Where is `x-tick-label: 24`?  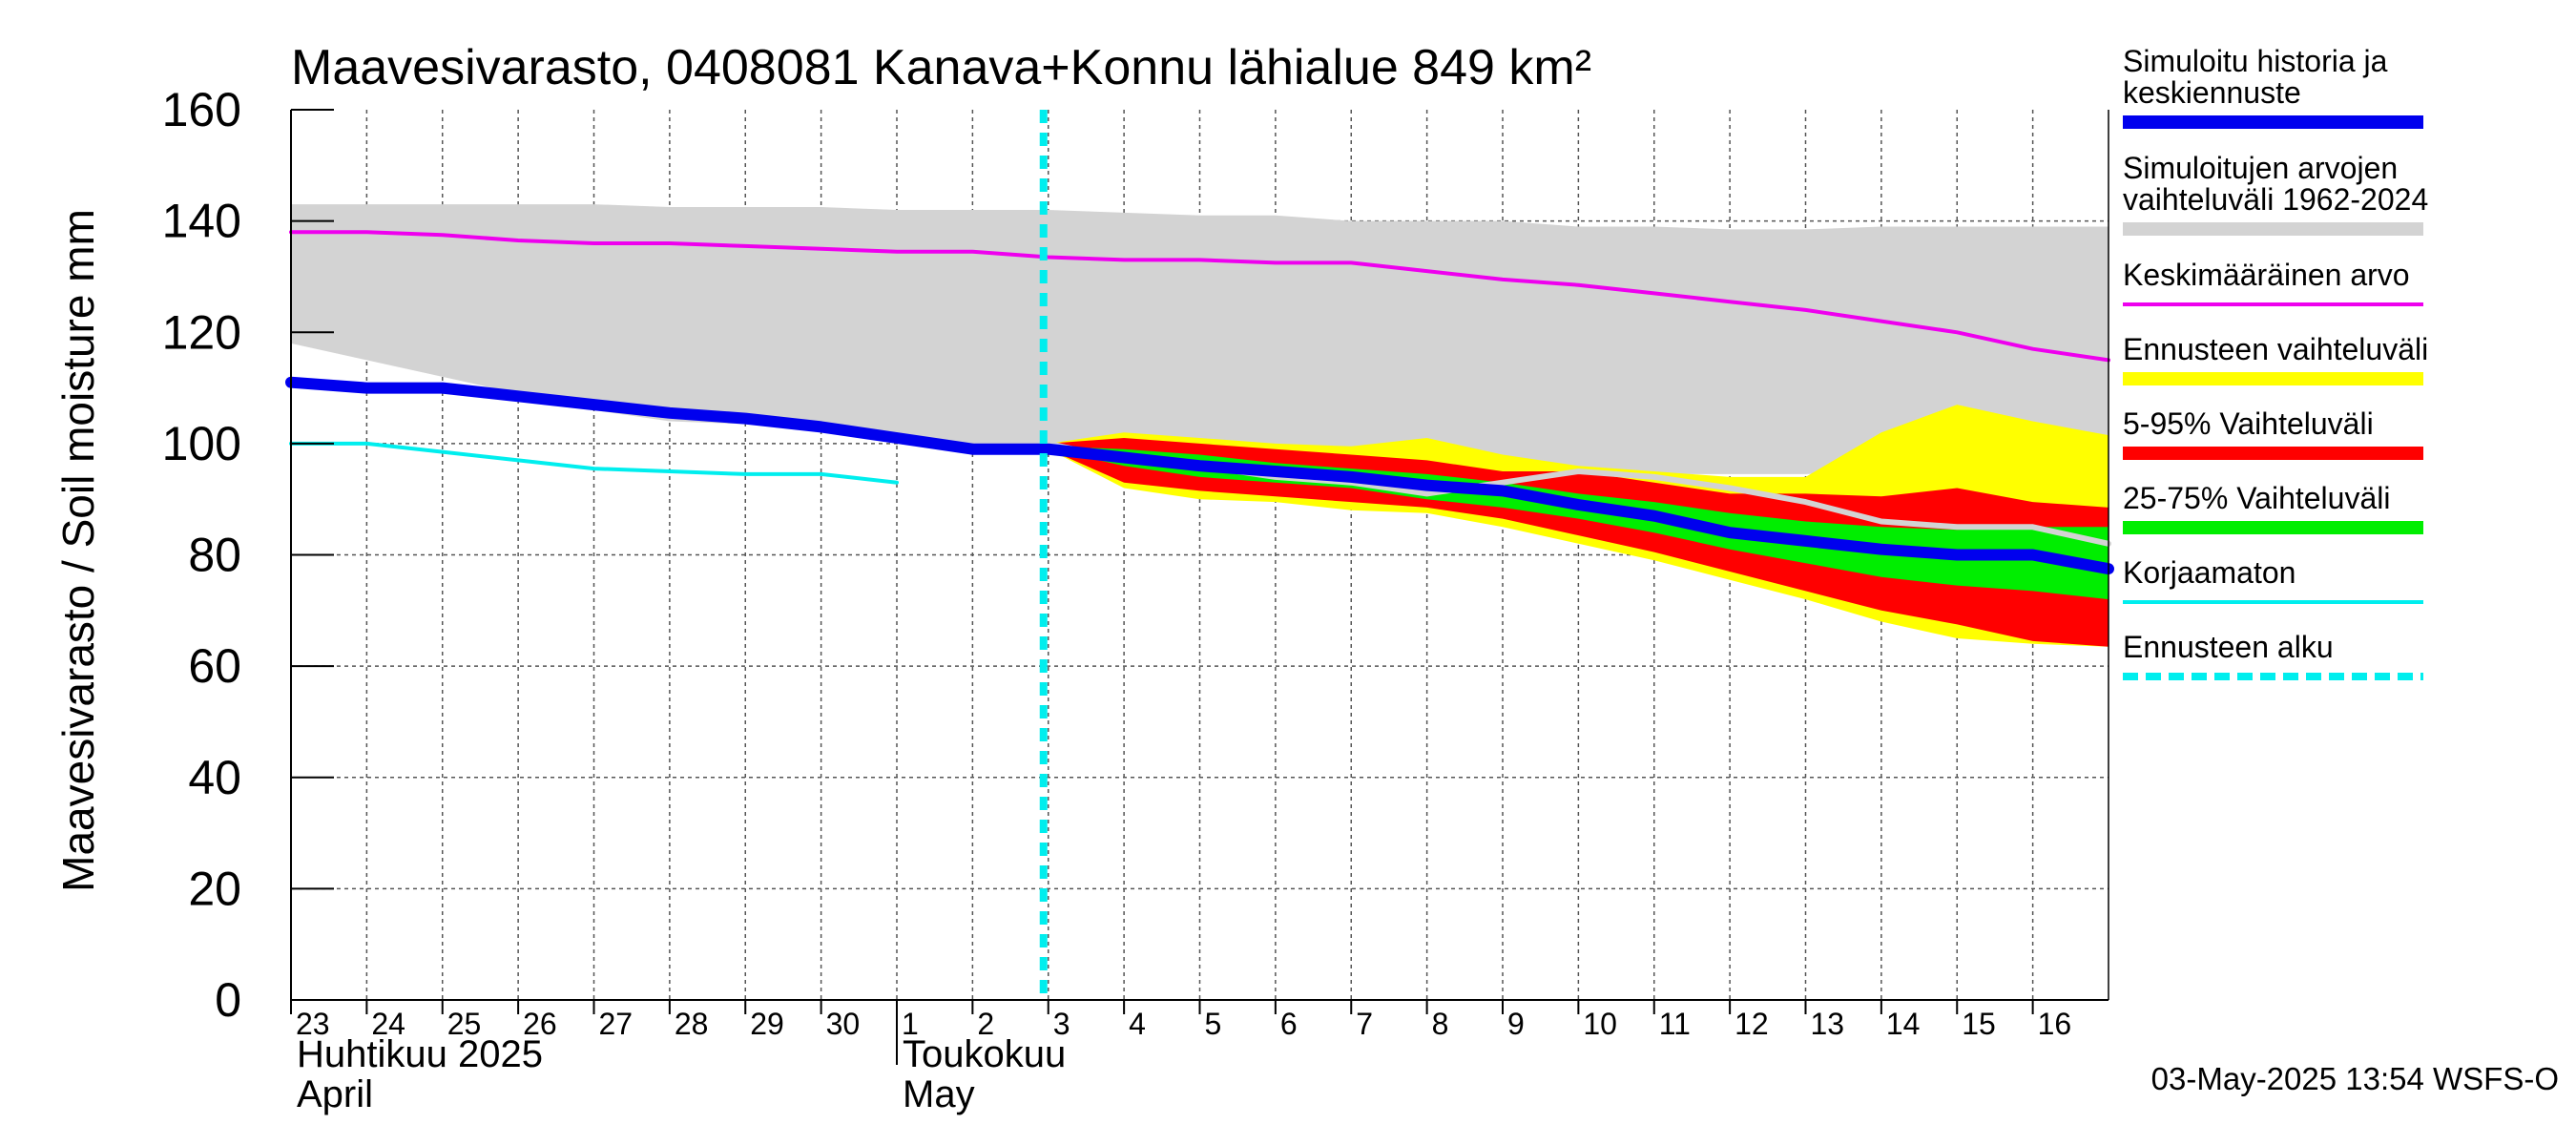 x-tick-label: 24 is located at coordinates (388, 1024).